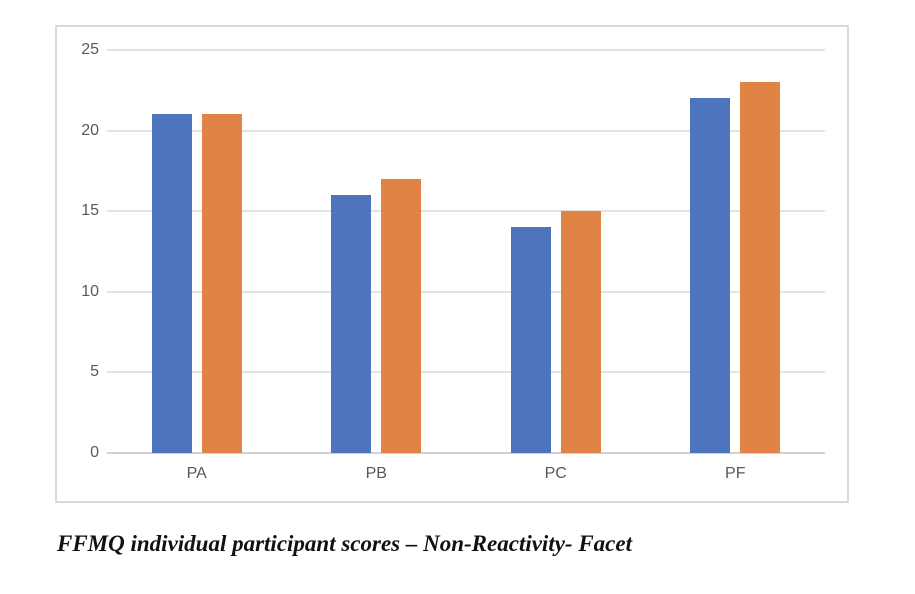 The height and width of the screenshot is (594, 915). Describe the element at coordinates (171, 283) in the screenshot. I see `bar-PA-blue-series` at that location.